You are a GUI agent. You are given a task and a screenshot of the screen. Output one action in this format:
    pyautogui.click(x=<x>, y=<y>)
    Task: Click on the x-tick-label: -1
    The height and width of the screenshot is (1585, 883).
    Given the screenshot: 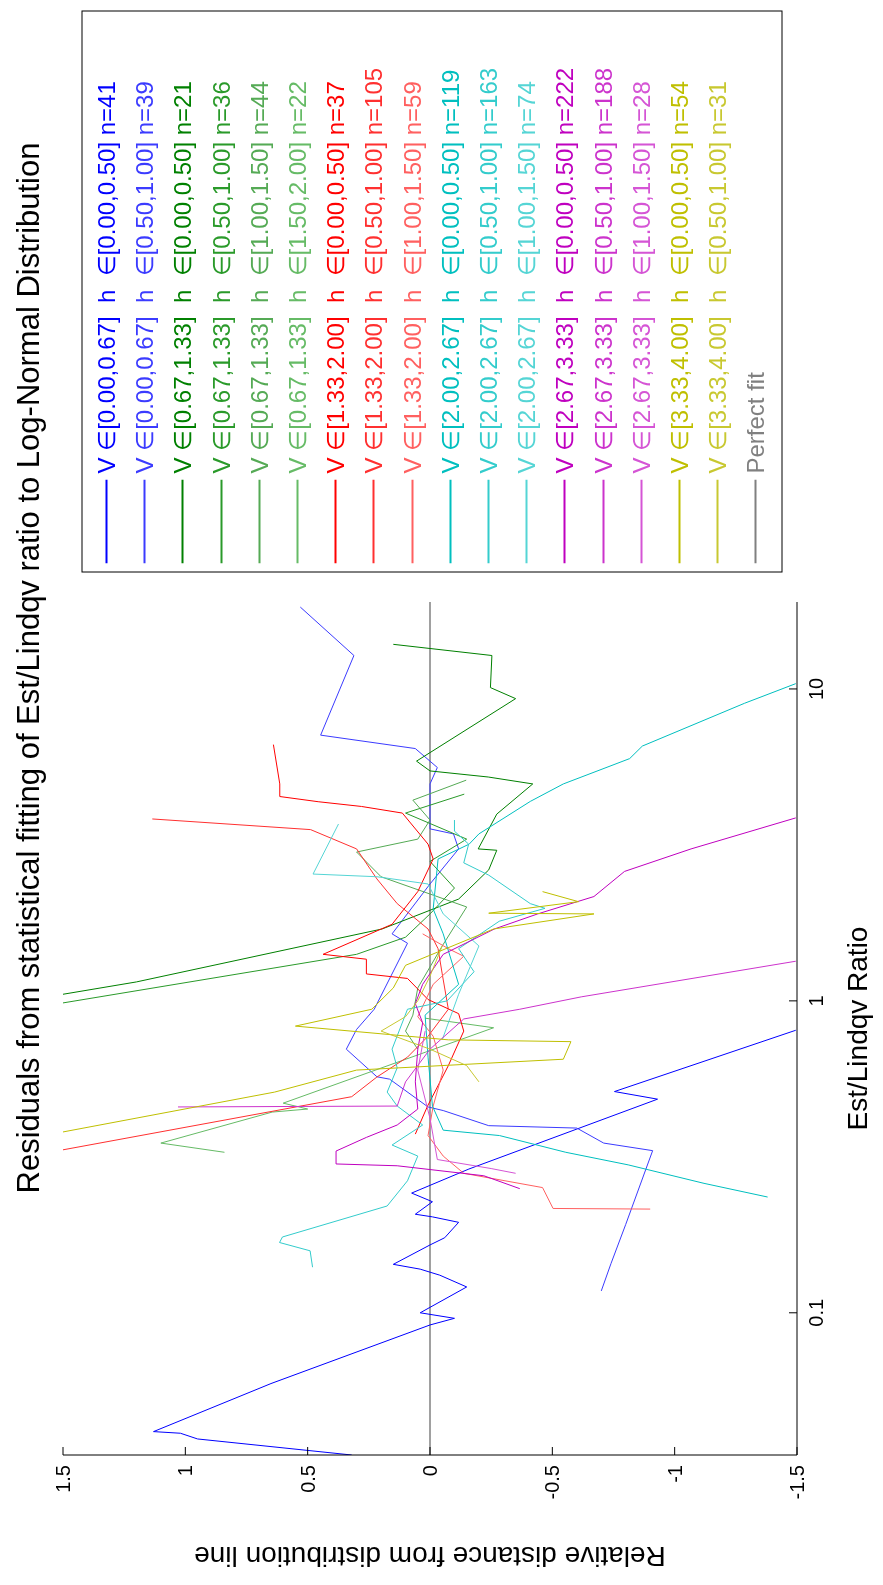 What is the action you would take?
    pyautogui.click(x=674, y=1474)
    